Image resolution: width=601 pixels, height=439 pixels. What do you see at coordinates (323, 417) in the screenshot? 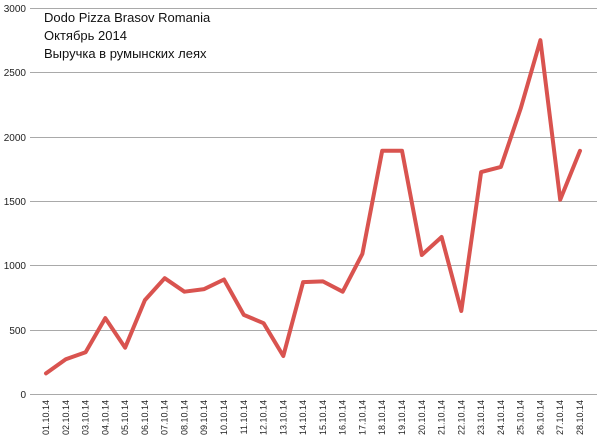
I see `x-tick-label: 15.10.14` at bounding box center [323, 417].